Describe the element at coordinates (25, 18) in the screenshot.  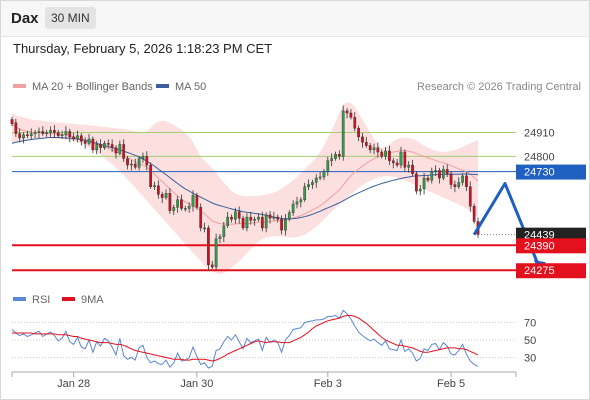
I see `instrument-symbol: Dax` at that location.